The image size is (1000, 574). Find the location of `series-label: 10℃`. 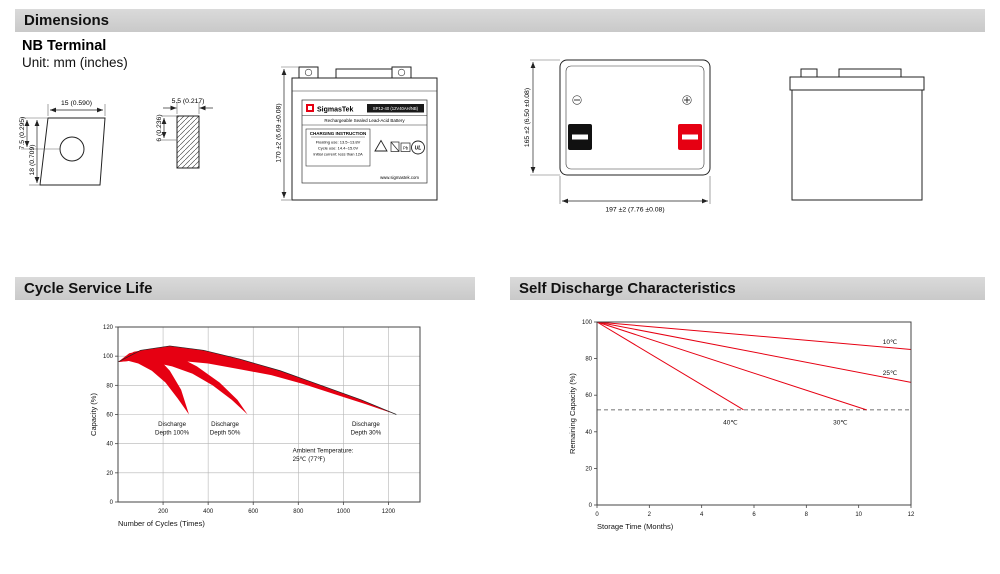

series-label: 10℃ is located at coordinates (890, 342).